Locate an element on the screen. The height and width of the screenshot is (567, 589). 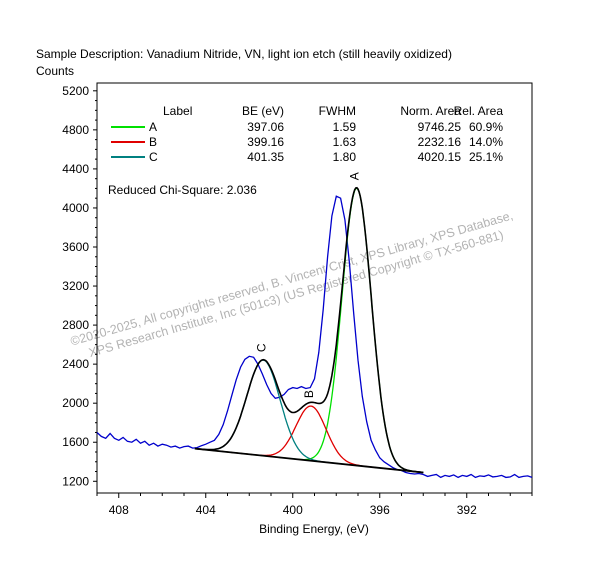
reduced-chi-square: Reduced Chi-Square: 2.036 is located at coordinates (182, 190).